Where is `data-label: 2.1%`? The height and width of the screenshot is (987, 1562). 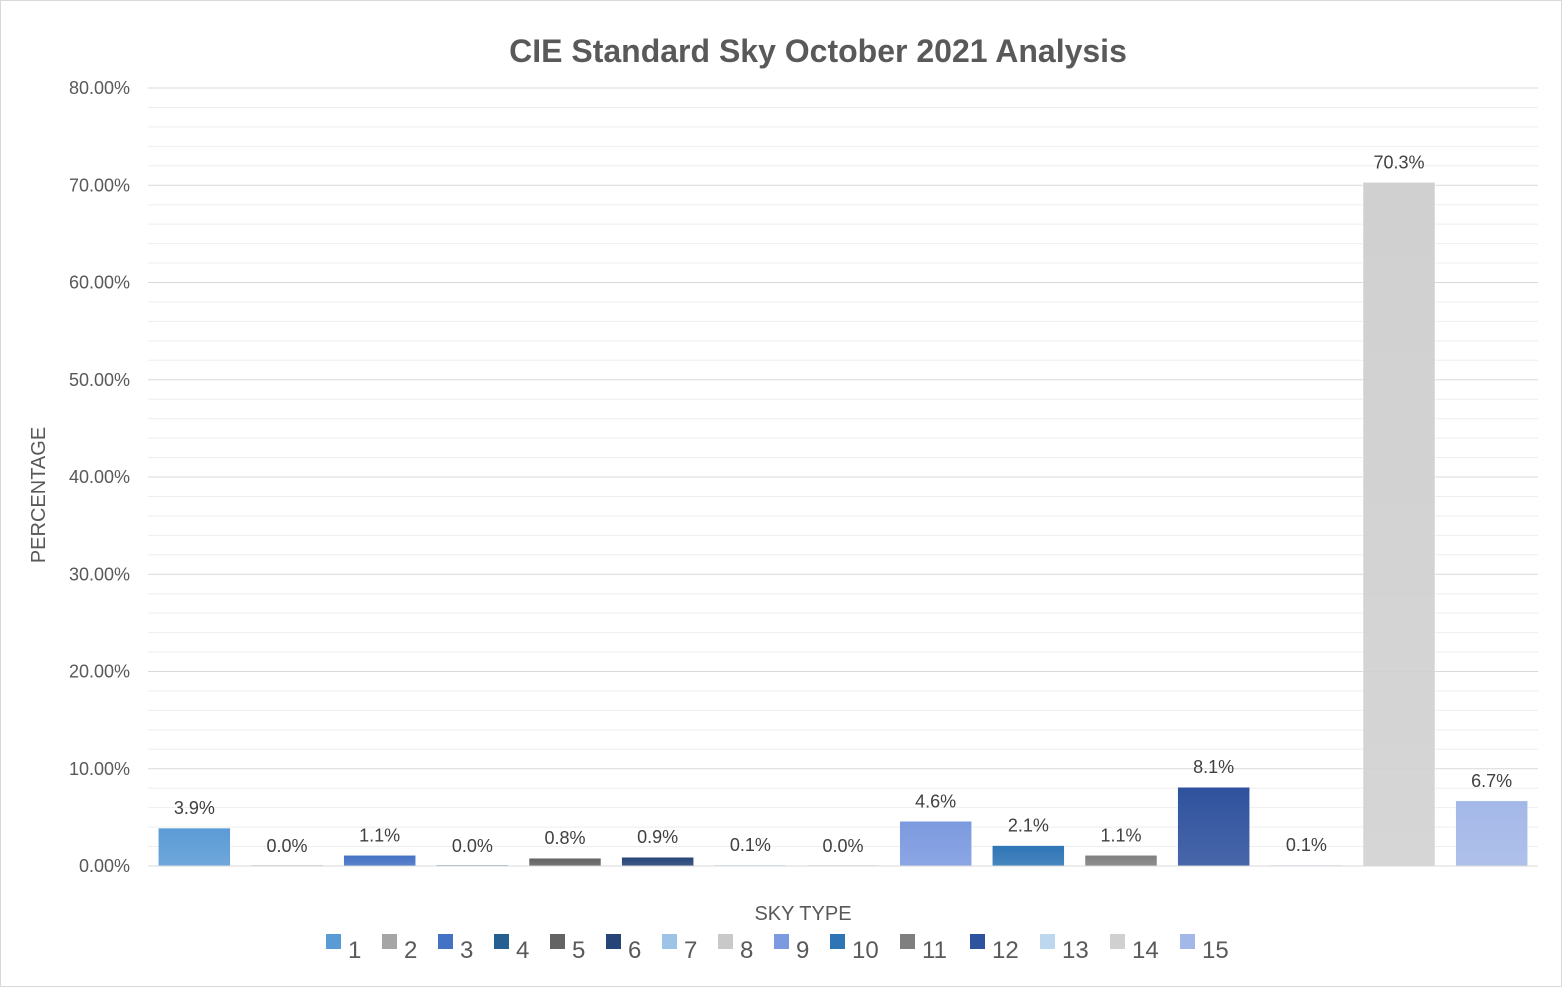
data-label: 2.1% is located at coordinates (1028, 826).